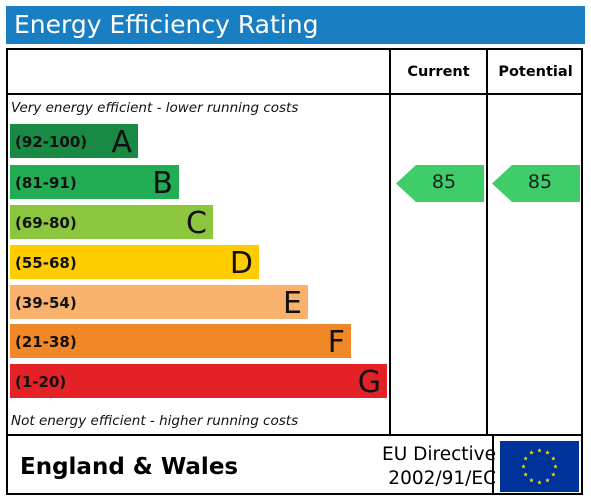 This screenshot has height=500, width=591. Describe the element at coordinates (196, 223) in the screenshot. I see `band-letter: C` at that location.